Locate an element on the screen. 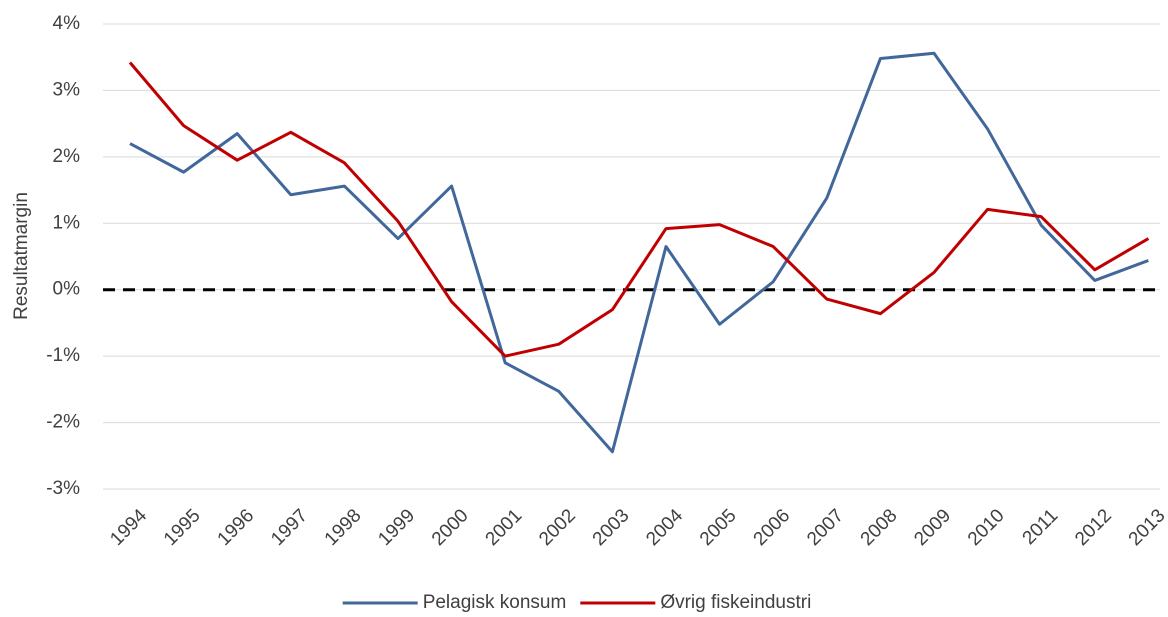  x-tick-label: 1996 is located at coordinates (236, 527).